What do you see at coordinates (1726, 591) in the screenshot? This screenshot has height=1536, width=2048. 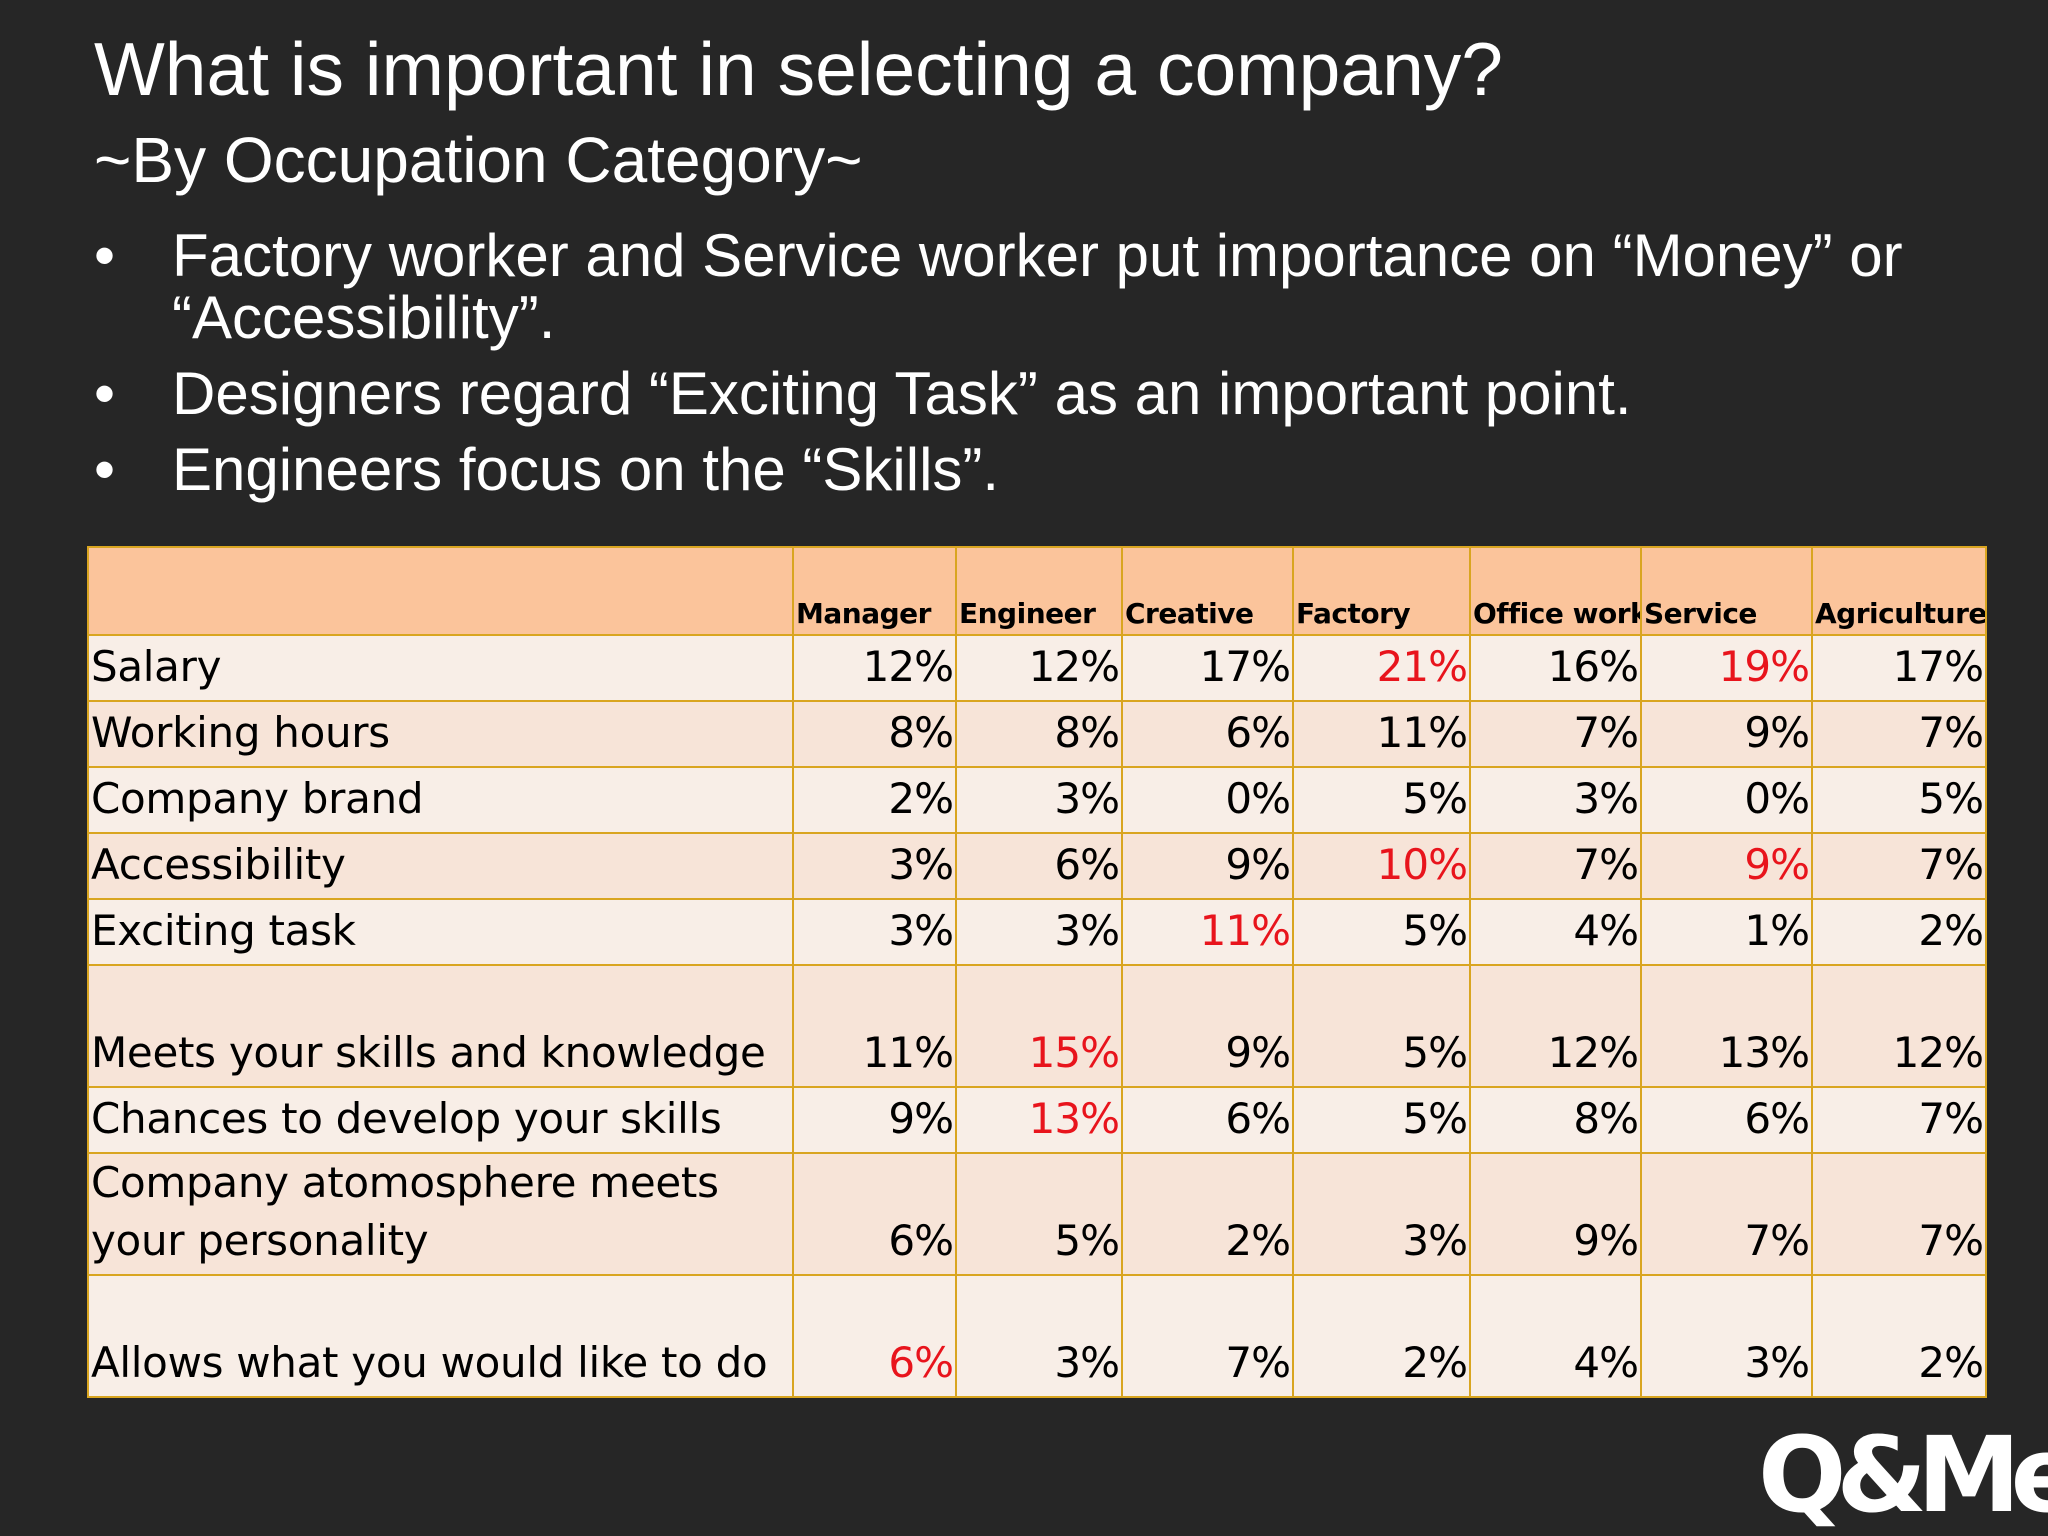 I see `column-header: Service` at bounding box center [1726, 591].